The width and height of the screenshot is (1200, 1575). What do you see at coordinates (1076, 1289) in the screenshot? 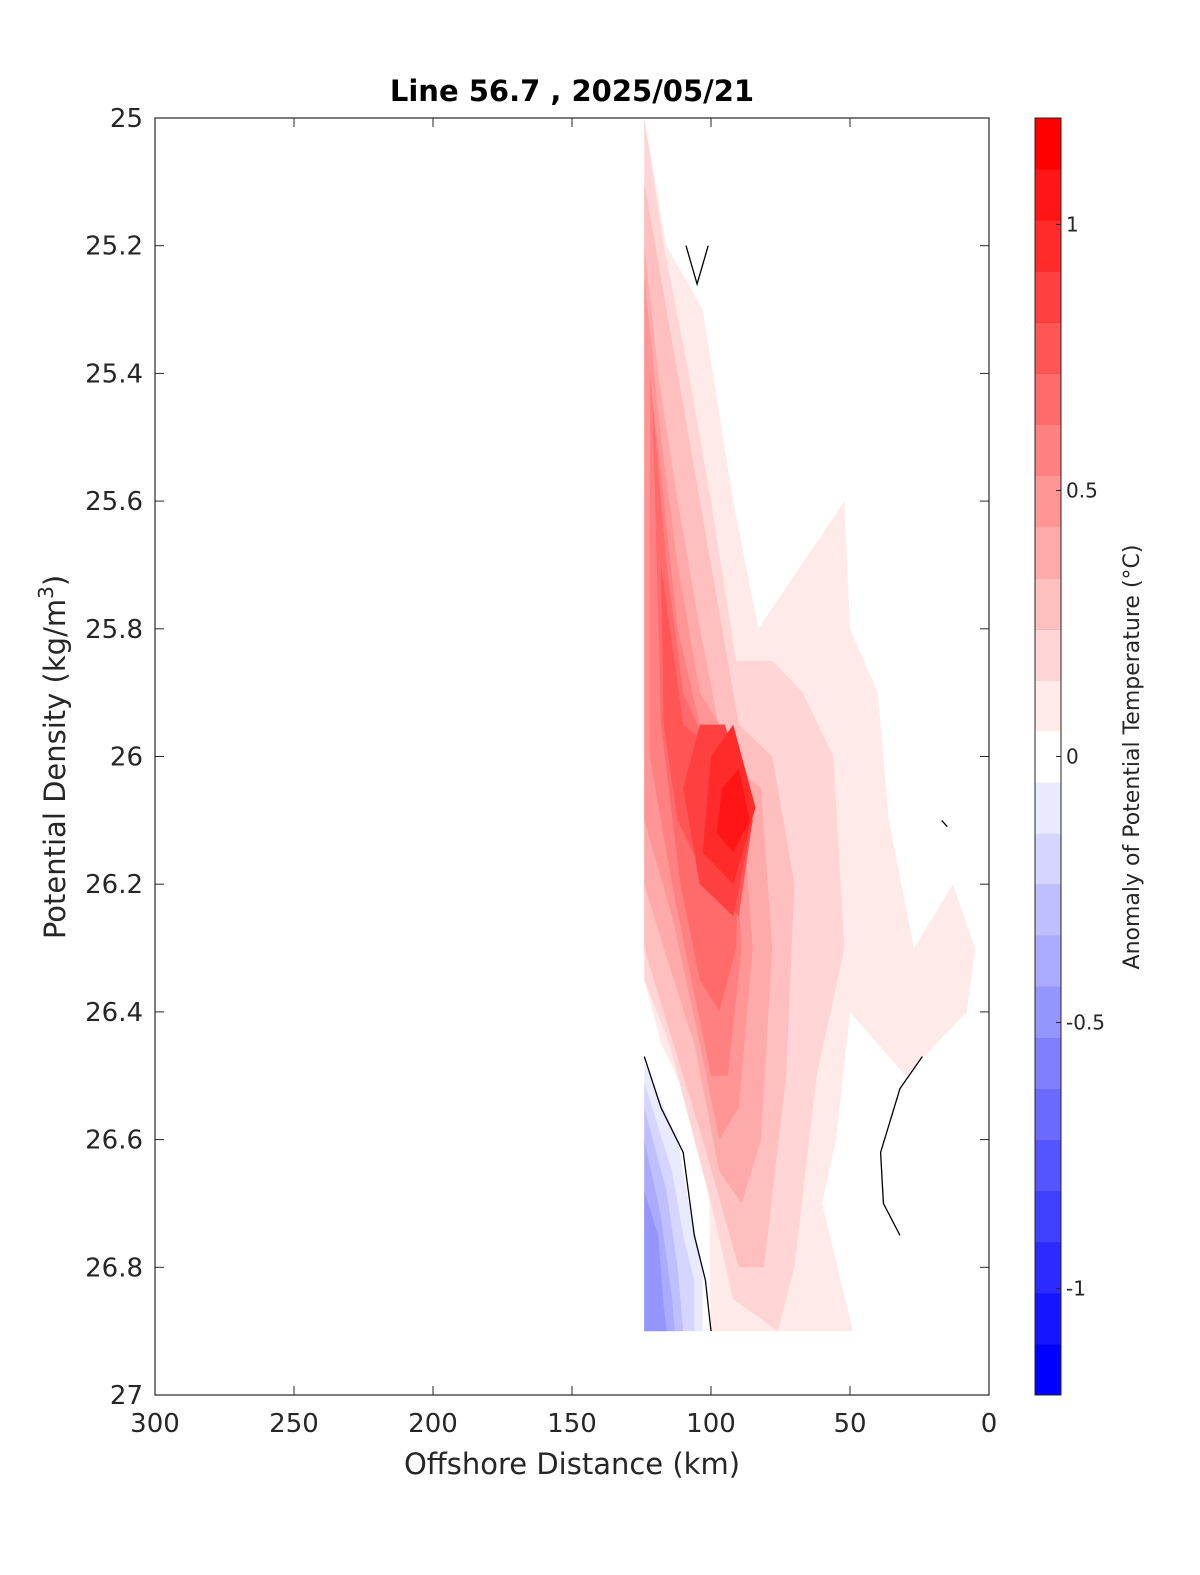
I see `colorbar-tick-label-0: -1` at bounding box center [1076, 1289].